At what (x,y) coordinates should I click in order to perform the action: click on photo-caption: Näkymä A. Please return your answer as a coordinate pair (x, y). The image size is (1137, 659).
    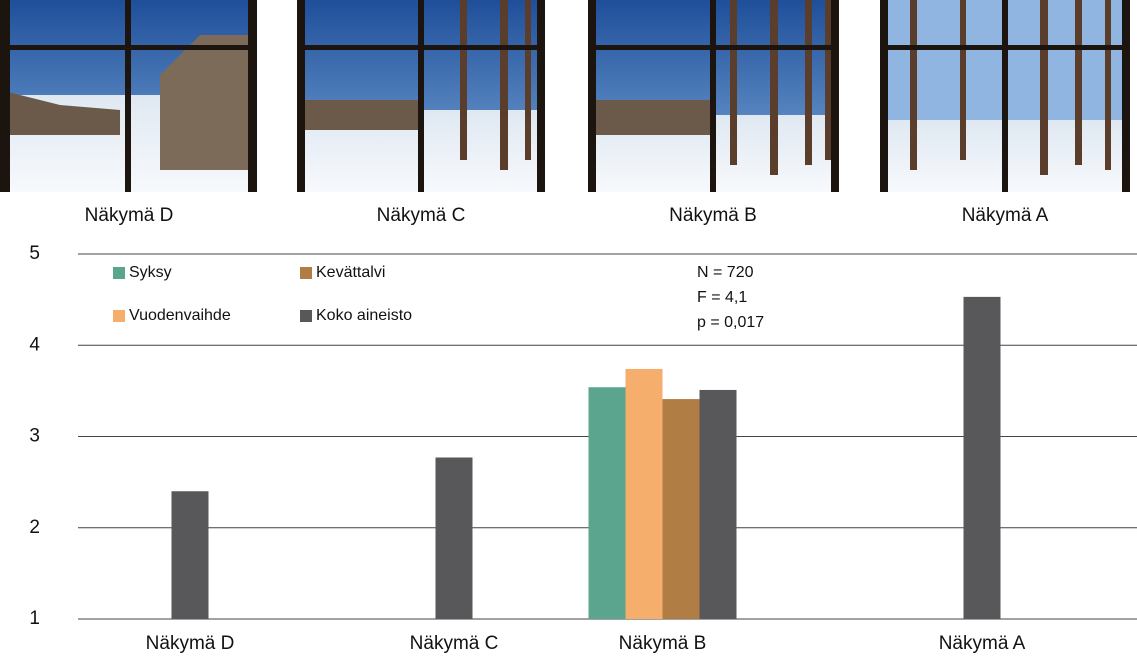
    Looking at the image, I should click on (1005, 215).